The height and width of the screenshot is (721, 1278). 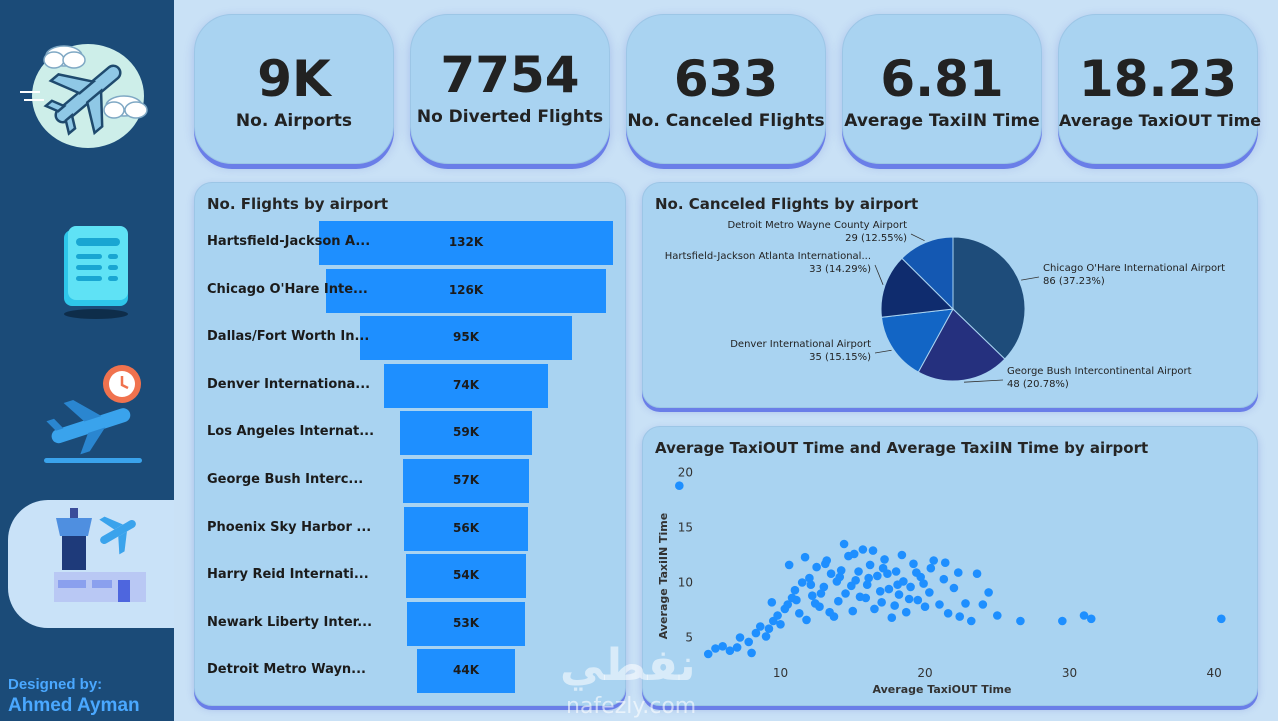 I want to click on y-axis-label: Average TaxiIN Time, so click(x=663, y=576).